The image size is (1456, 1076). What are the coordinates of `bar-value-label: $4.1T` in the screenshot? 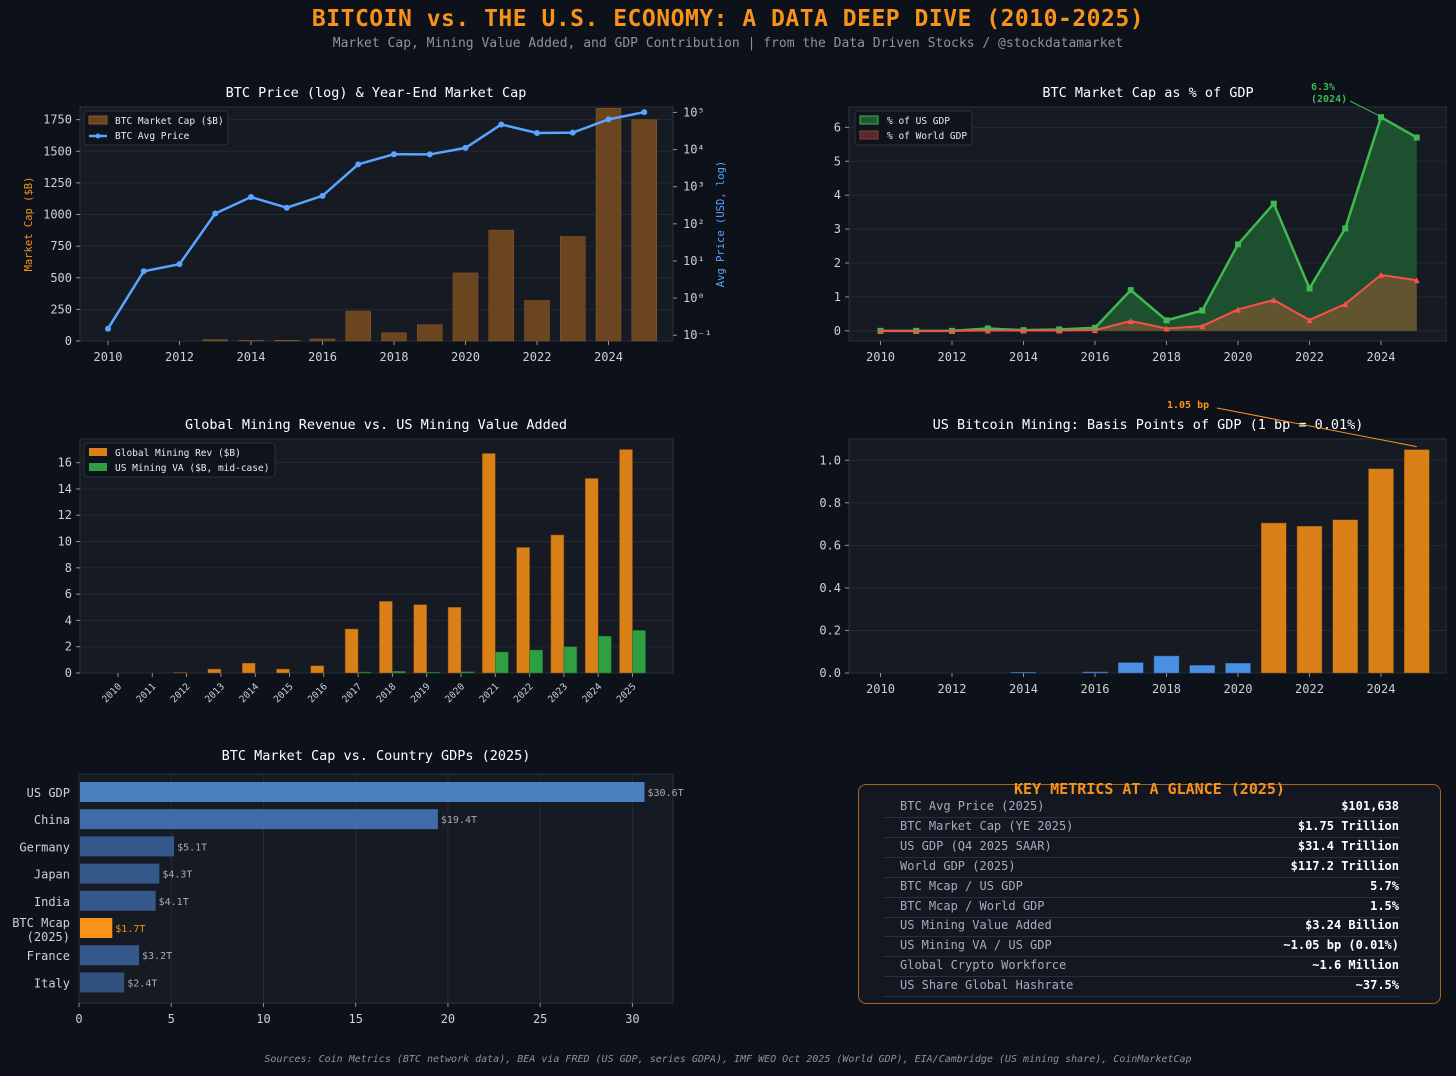 It's located at (174, 902).